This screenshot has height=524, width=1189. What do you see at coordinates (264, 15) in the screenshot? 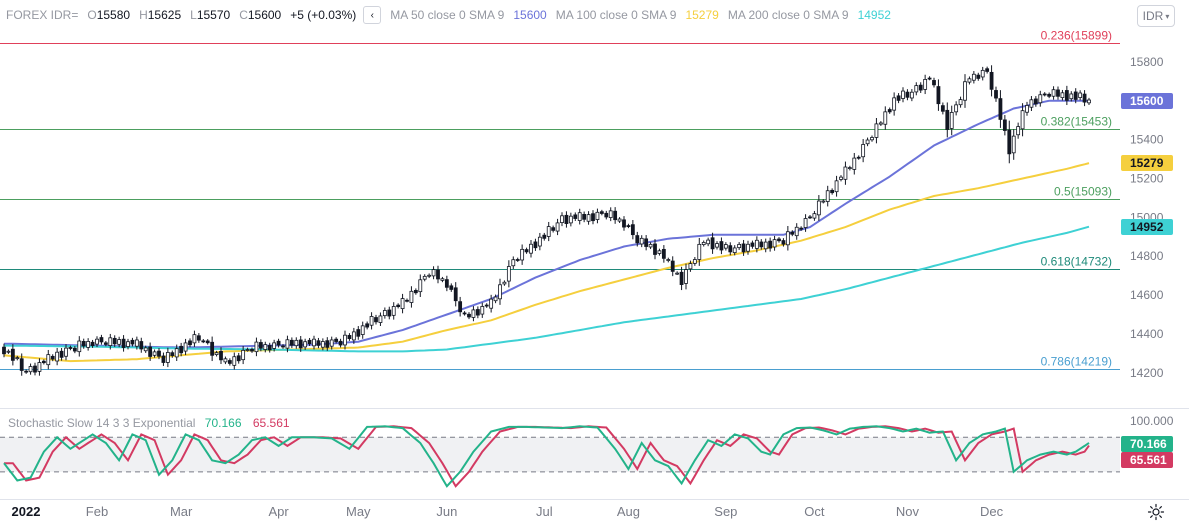
I see `close-value: 15600` at bounding box center [264, 15].